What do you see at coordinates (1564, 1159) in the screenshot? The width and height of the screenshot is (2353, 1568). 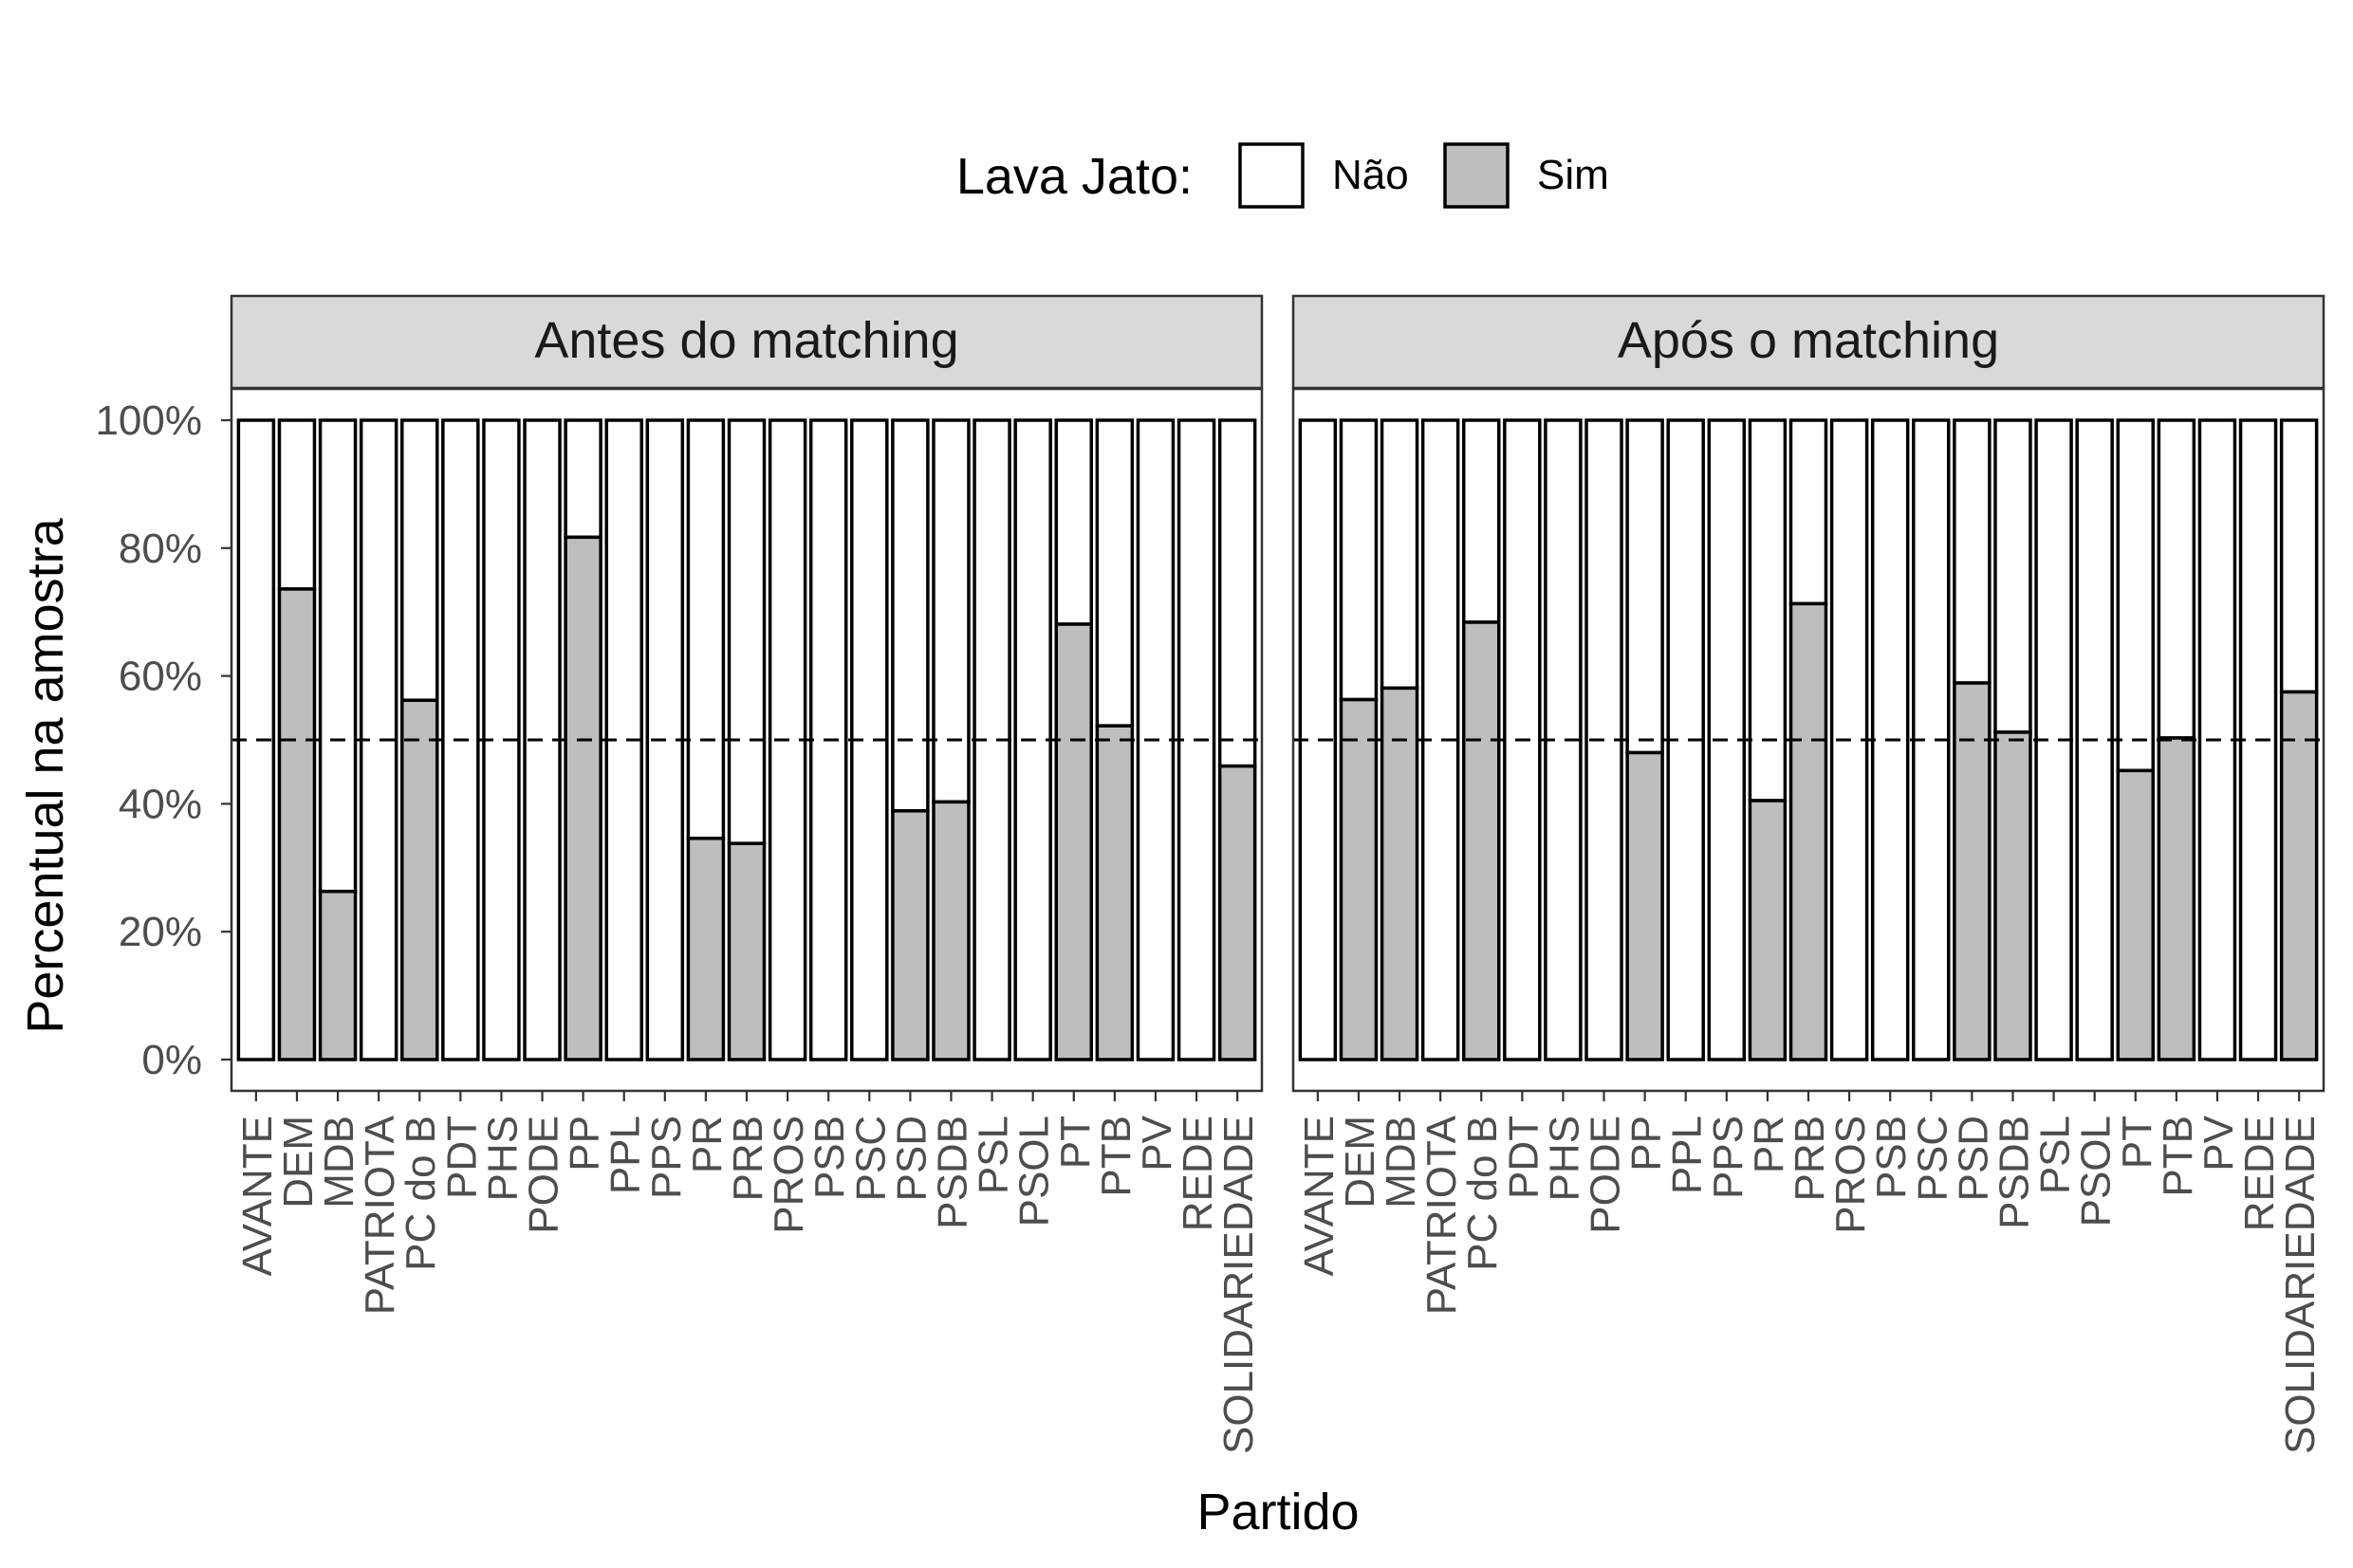 I see `x-tick-label: PHS` at bounding box center [1564, 1159].